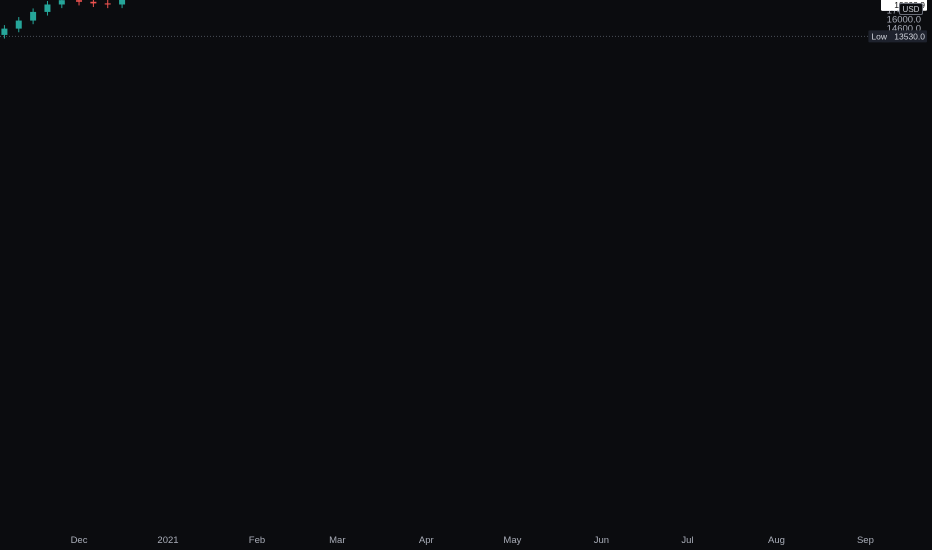  Describe the element at coordinates (904, 19) in the screenshot. I see `y-tick-label: 16000.0` at that location.